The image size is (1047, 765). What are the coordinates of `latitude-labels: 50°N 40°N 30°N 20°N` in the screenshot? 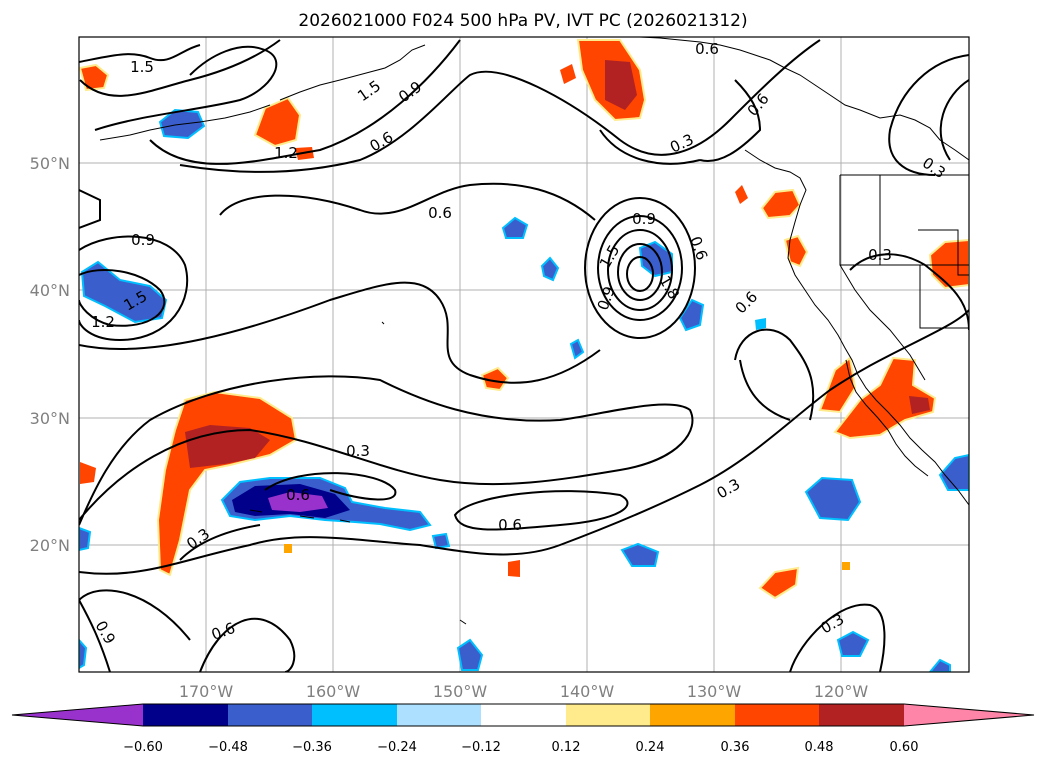 It's located at (50, 354).